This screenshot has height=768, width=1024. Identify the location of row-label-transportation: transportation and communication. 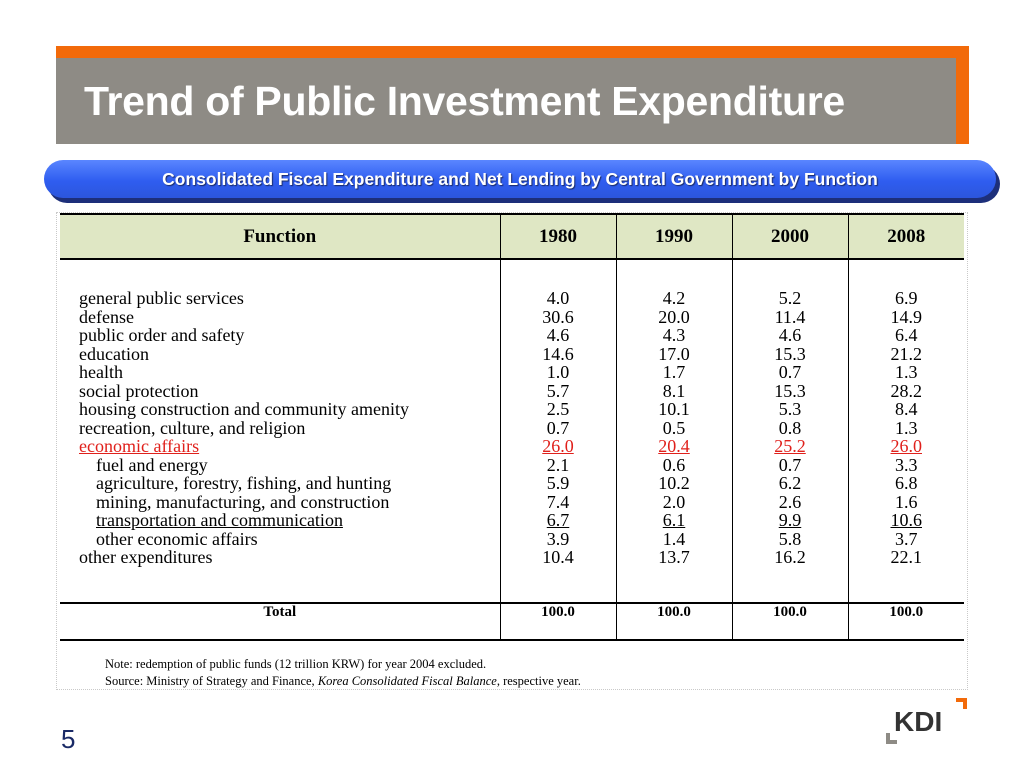
(219, 520).